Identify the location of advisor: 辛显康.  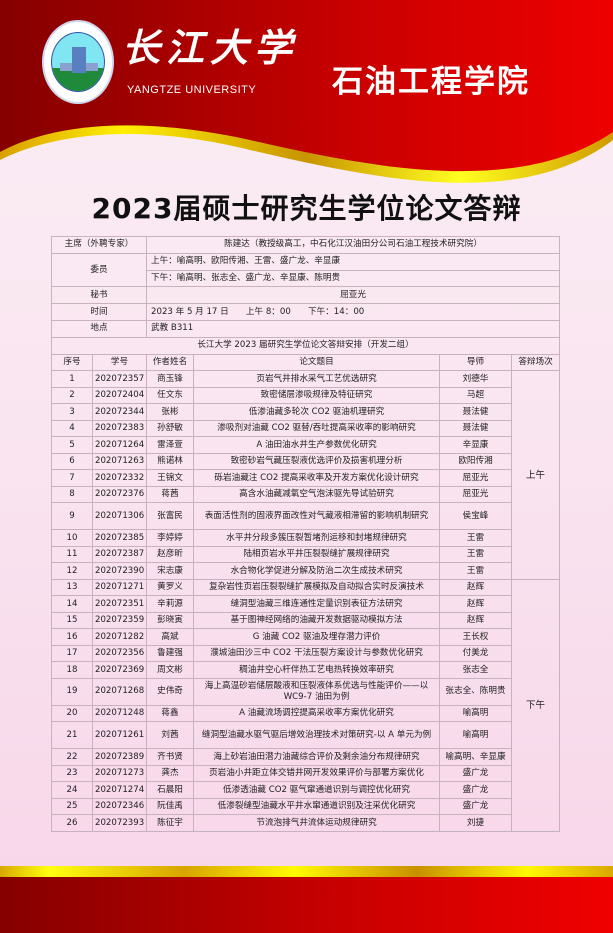
(476, 445).